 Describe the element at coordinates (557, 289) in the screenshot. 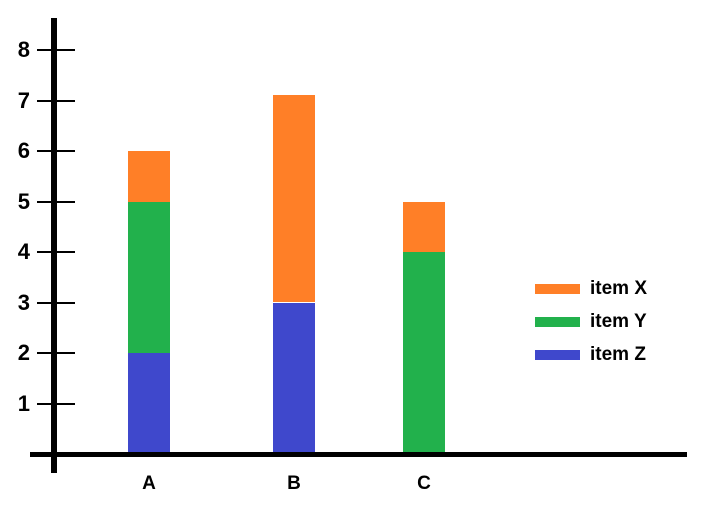

I see `legend-swatch-item-x` at that location.